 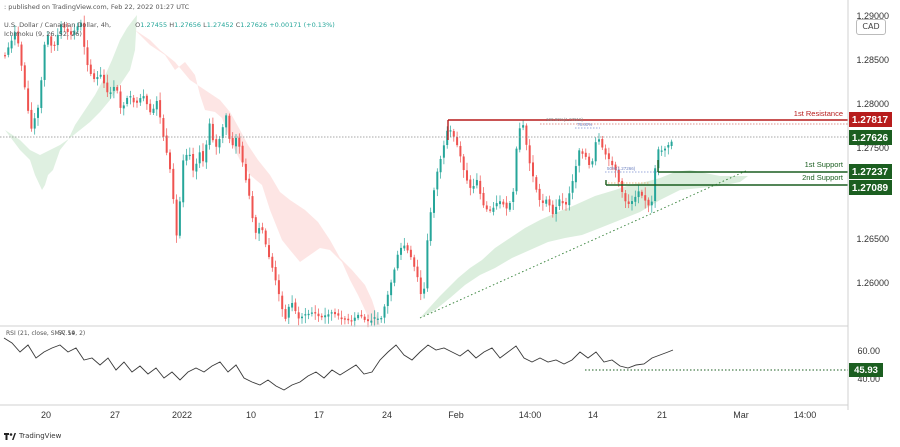 What do you see at coordinates (593, 415) in the screenshot?
I see `time-tick: 14` at bounding box center [593, 415].